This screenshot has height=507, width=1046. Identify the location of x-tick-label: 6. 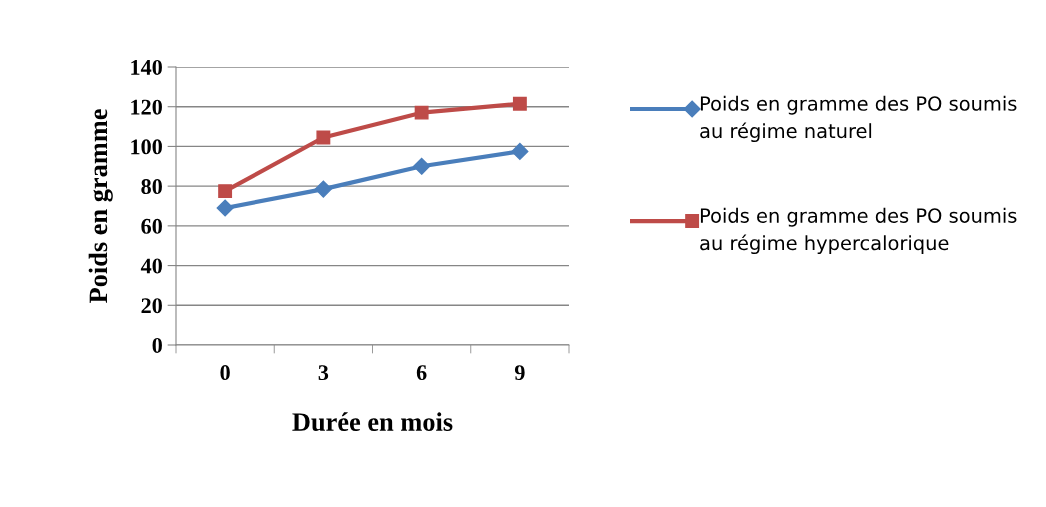
(421, 373).